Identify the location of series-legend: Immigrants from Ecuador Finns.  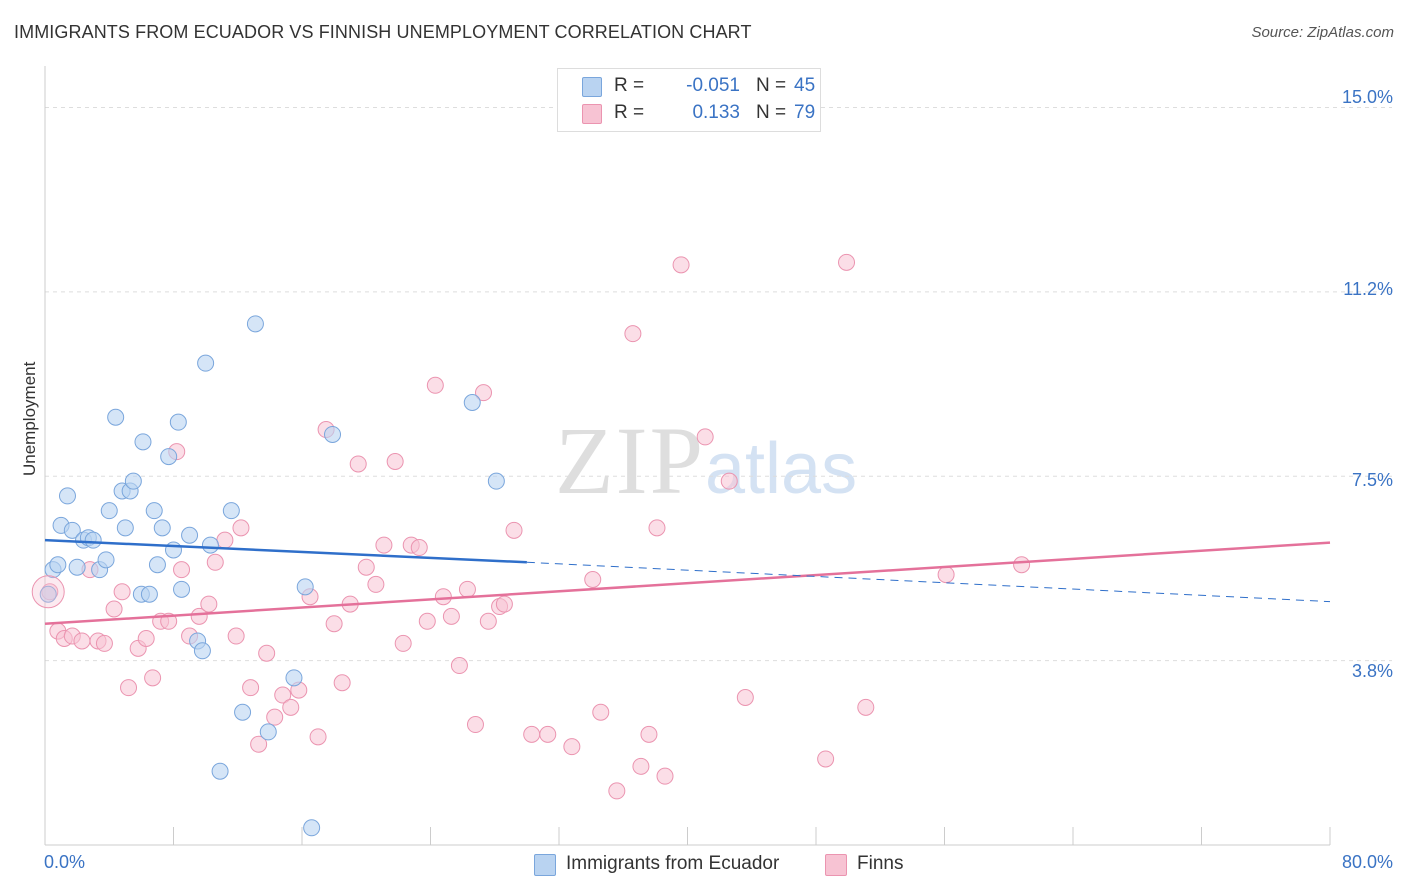
(703, 865).